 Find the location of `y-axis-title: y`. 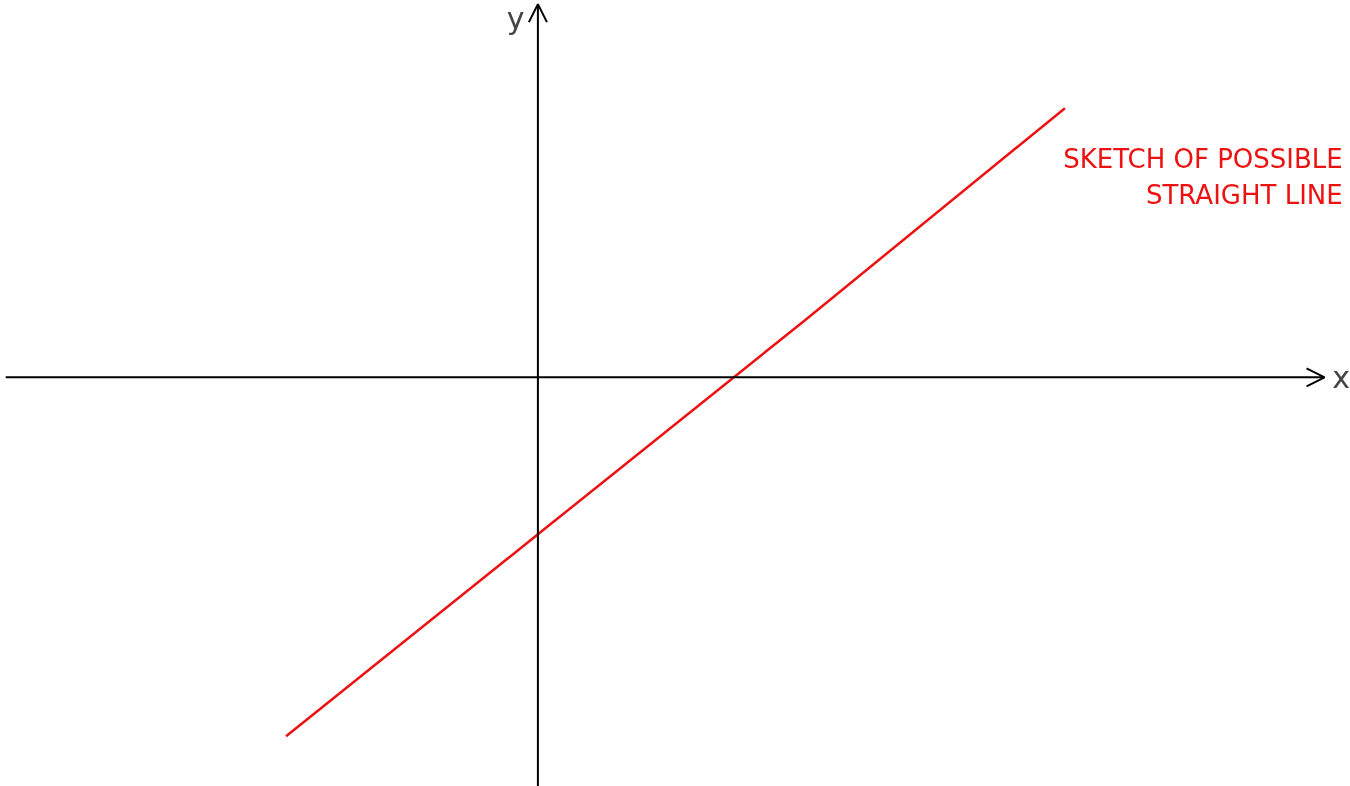

y-axis-title: y is located at coordinates (515, 18).